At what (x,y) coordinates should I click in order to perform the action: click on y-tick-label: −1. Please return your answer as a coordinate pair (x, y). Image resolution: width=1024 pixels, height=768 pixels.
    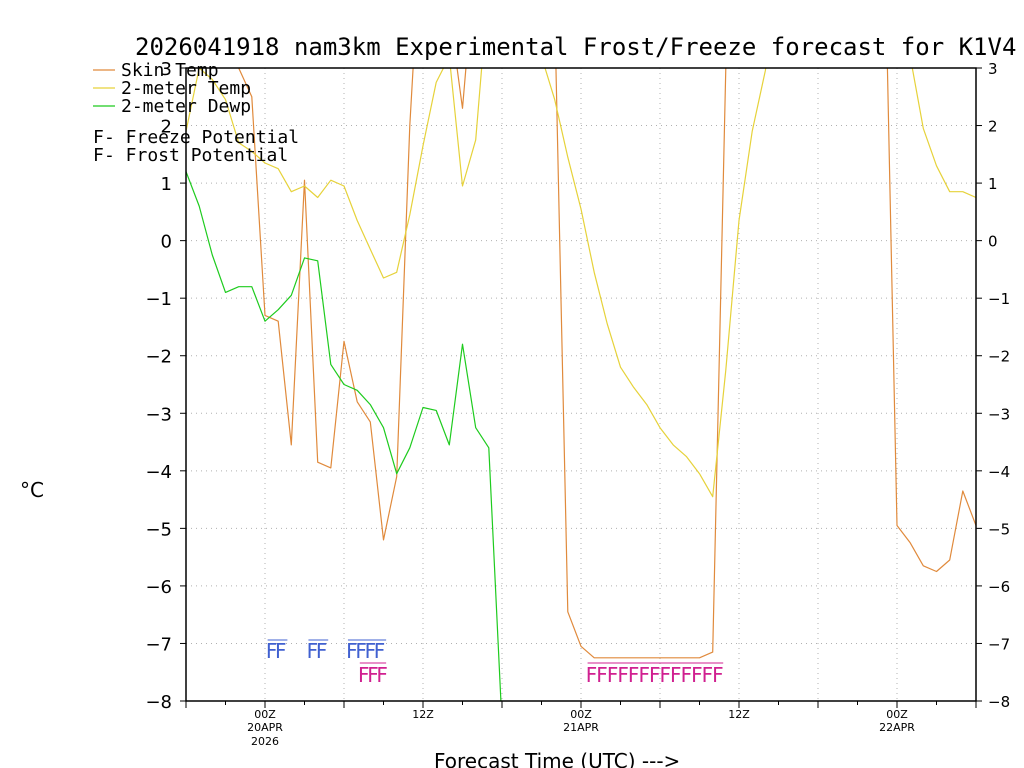
    Looking at the image, I should click on (158, 299).